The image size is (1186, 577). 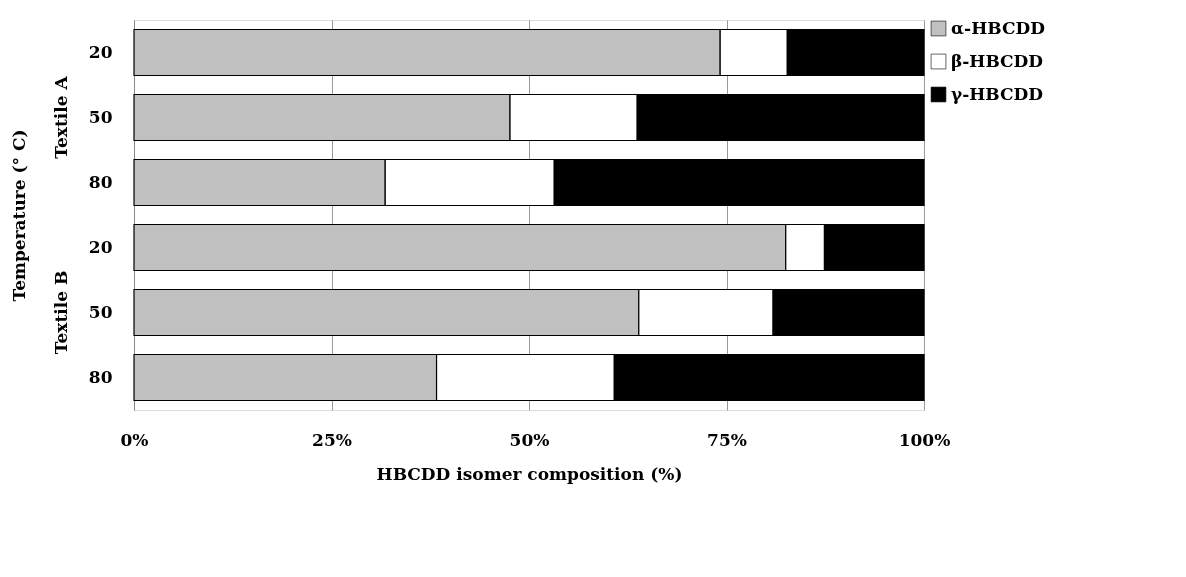 I want to click on text: Textile B, so click(x=61, y=312).